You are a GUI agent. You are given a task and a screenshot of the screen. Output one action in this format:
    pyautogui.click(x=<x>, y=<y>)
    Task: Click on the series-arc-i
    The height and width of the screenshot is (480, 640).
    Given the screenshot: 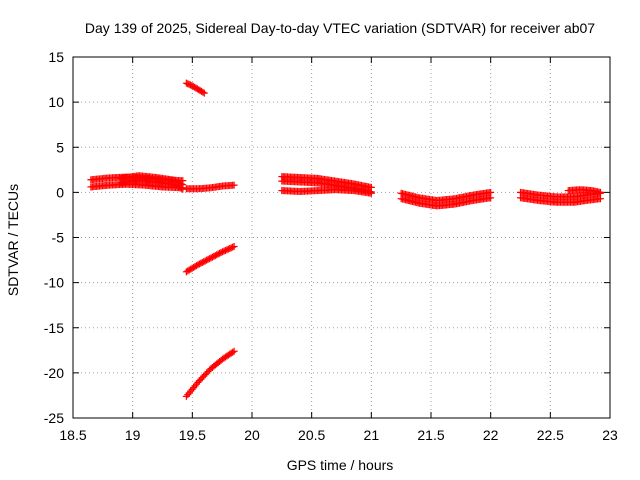 What is the action you would take?
    pyautogui.click(x=446, y=199)
    